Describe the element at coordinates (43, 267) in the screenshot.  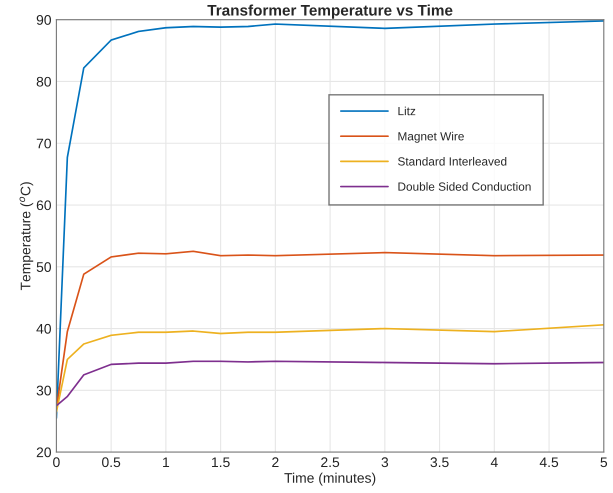
I see `y-tick-label: 50` at that location.